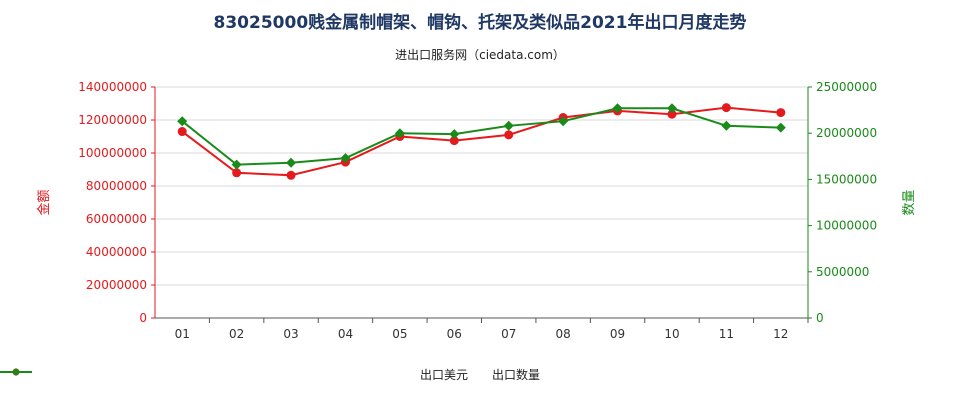 The image size is (960, 400). Describe the element at coordinates (143, 318) in the screenshot. I see `left-tick-label: 0` at that location.